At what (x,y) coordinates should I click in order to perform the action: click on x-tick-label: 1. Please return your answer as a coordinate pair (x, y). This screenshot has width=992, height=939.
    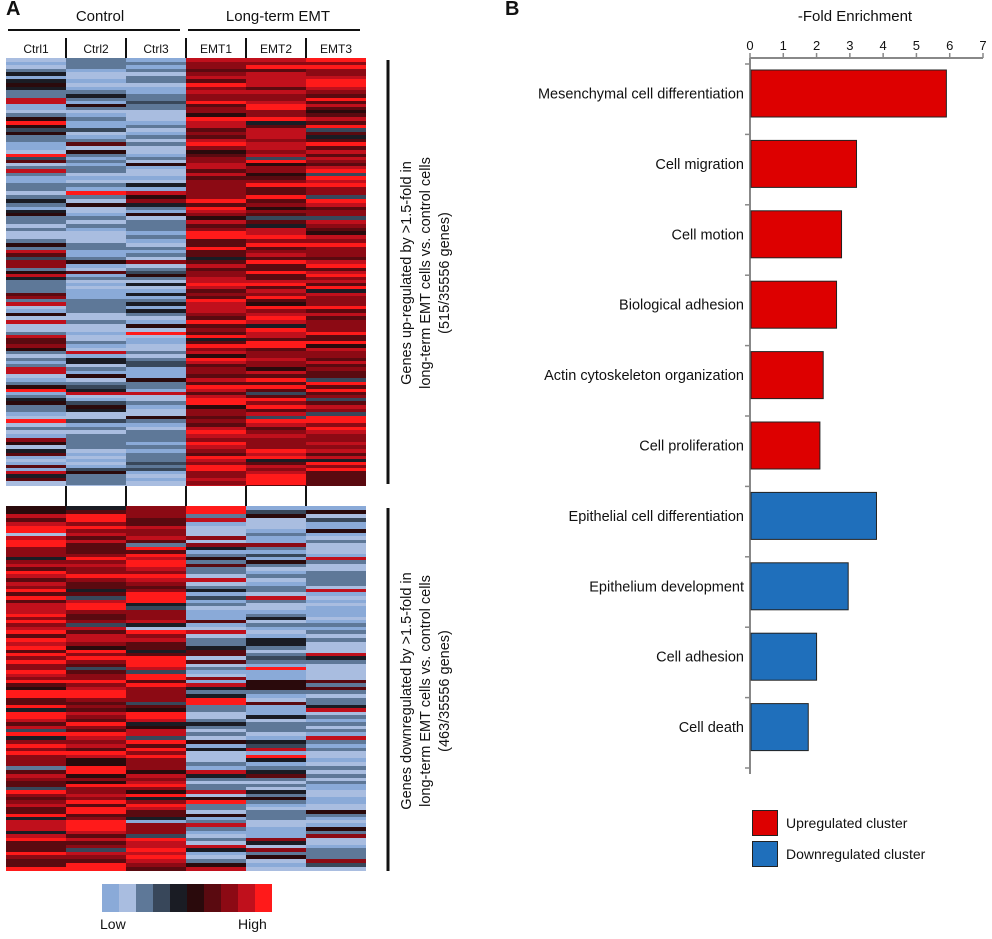
    Looking at the image, I should click on (783, 45).